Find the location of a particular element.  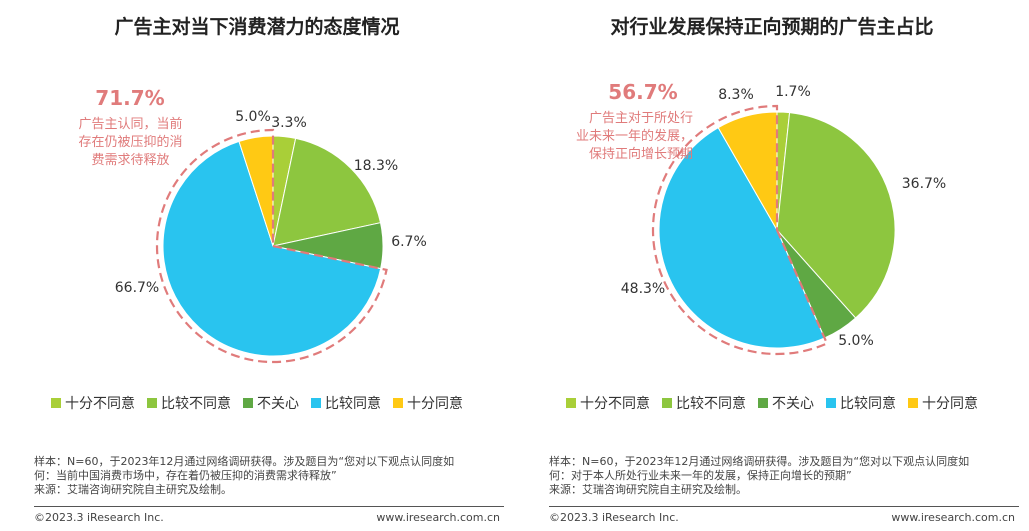

pie-chart-consumption-potential: 3.3% 18.3% 6.7% 66.7% 5.0% is located at coordinates (271, 236).